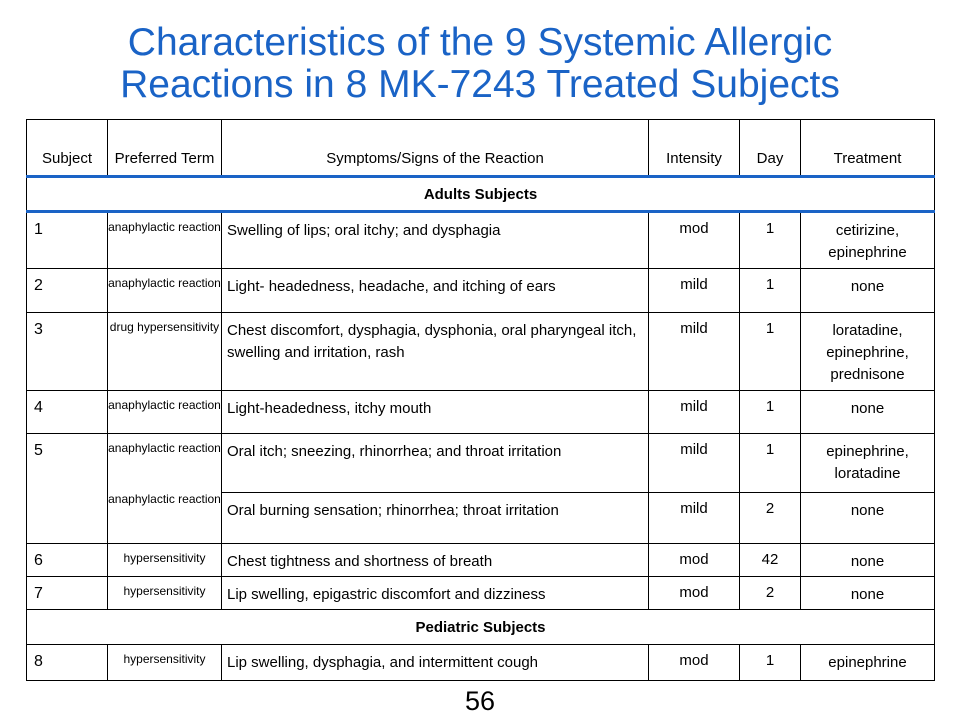 The height and width of the screenshot is (720, 960). What do you see at coordinates (480, 84) in the screenshot?
I see `slide-title-line-2: Reactions in 8 MK-7243 Treated Subjects` at bounding box center [480, 84].